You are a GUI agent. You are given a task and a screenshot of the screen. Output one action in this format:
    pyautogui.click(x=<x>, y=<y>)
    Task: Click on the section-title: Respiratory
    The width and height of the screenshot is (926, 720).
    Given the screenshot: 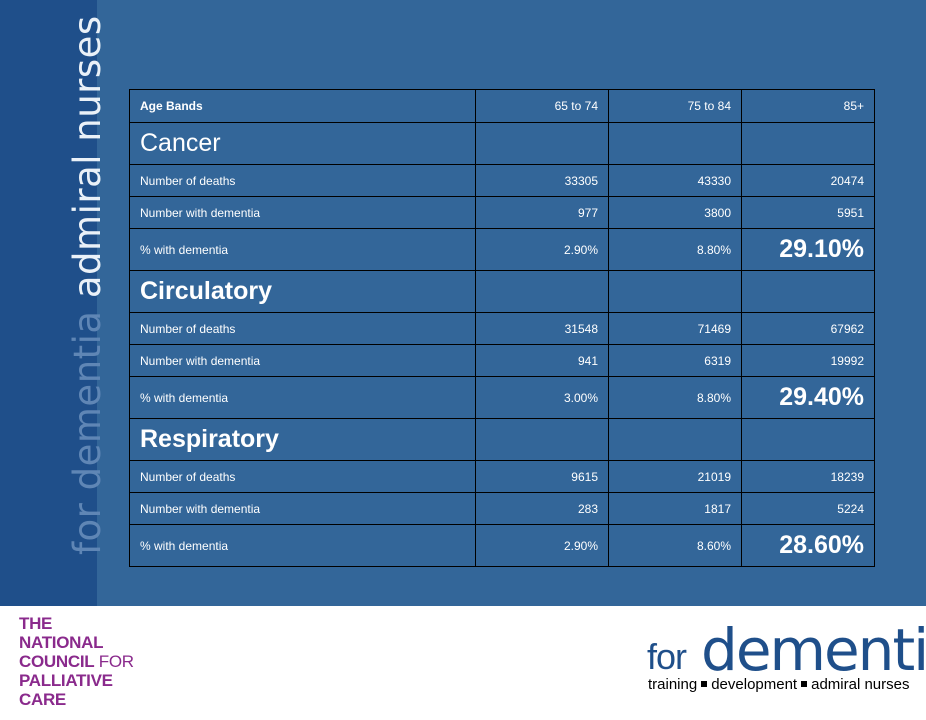 What is the action you would take?
    pyautogui.click(x=302, y=439)
    